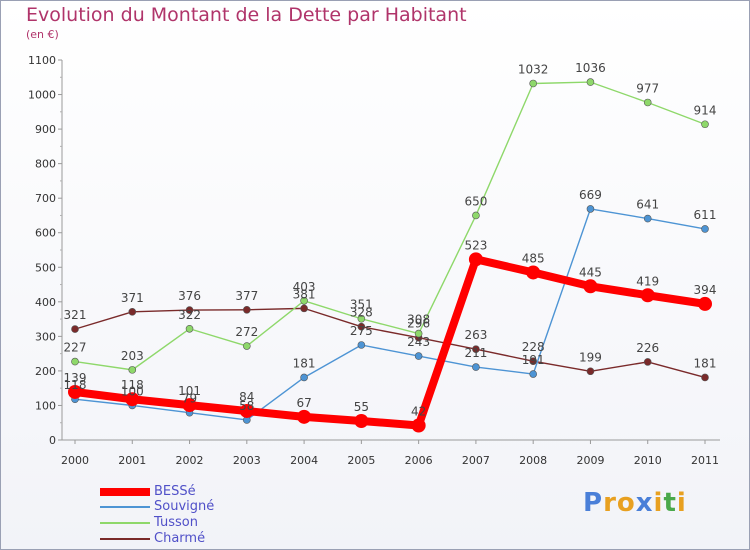 The width and height of the screenshot is (750, 550). Describe the element at coordinates (648, 460) in the screenshot. I see `x-tick-label: 2010` at that location.